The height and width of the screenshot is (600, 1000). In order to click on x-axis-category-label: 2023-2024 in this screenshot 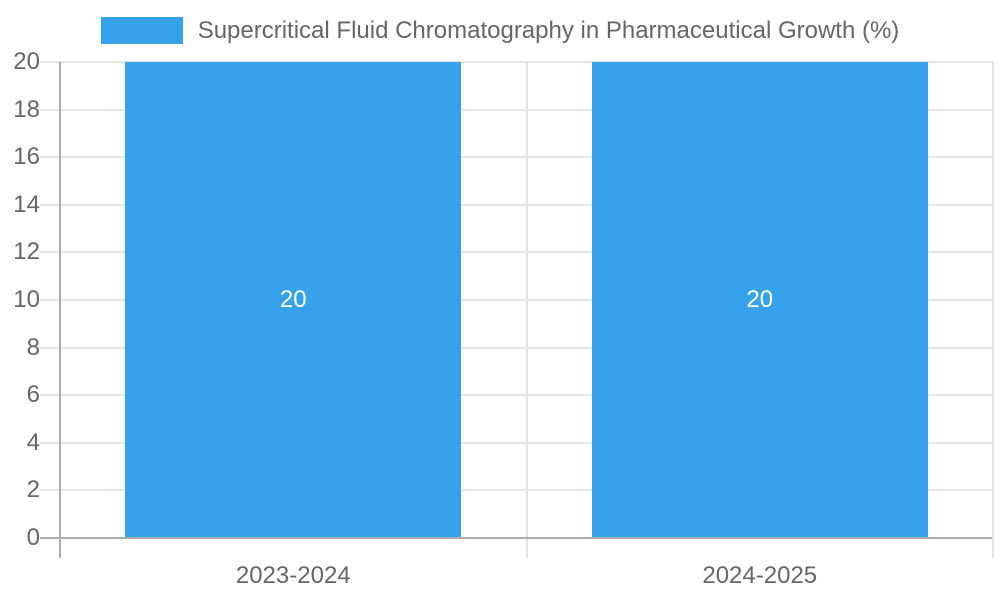, I will do `click(293, 575)`.